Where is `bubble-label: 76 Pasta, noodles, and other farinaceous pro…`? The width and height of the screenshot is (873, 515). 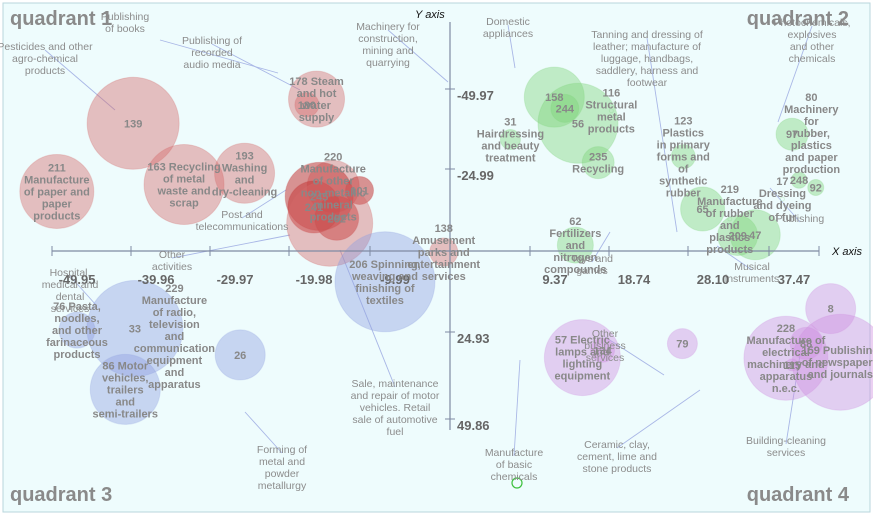 bubble-label: 76 Pasta, noodles, and other farinaceous pro… is located at coordinates (77, 331).